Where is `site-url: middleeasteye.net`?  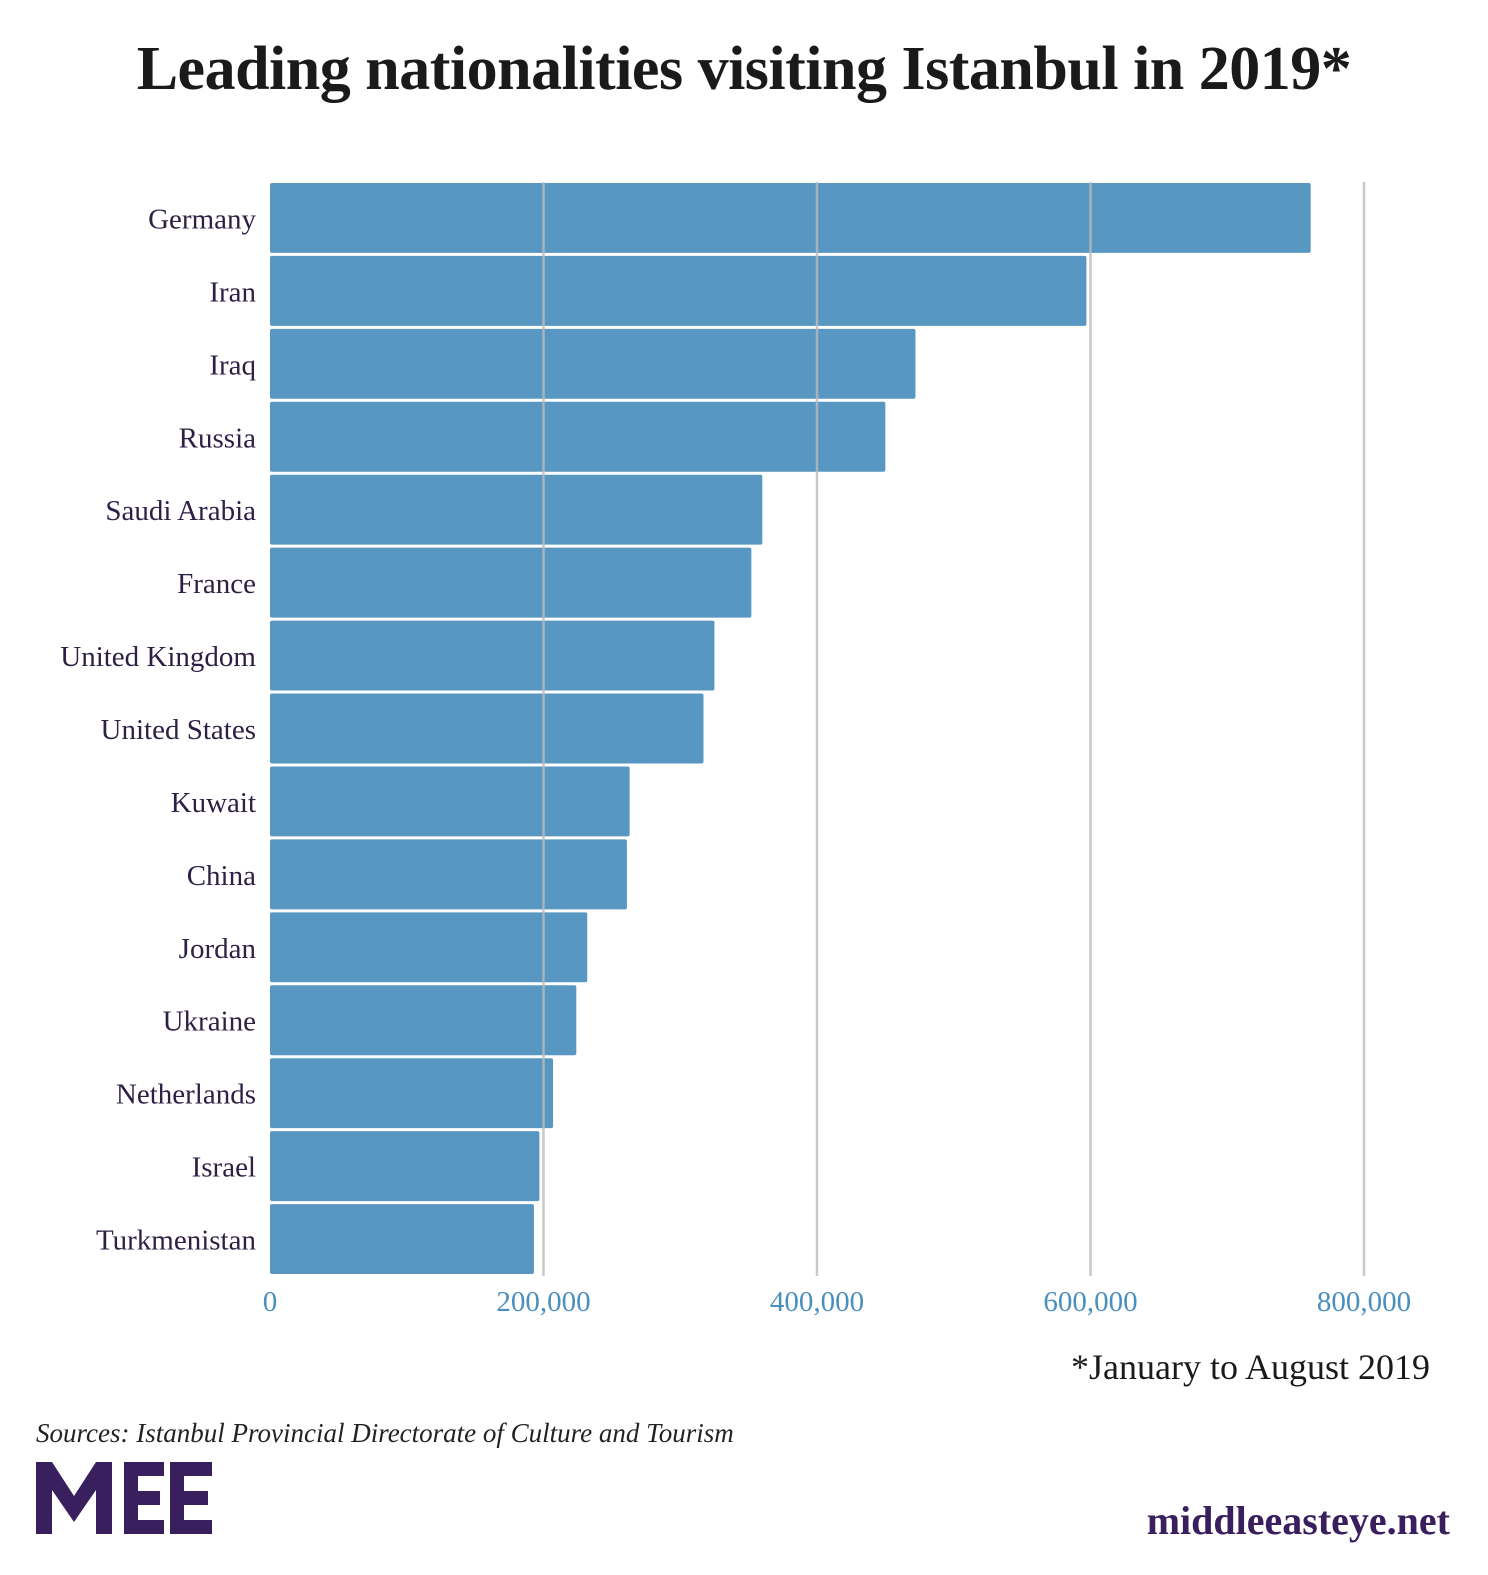 site-url: middleeasteye.net is located at coordinates (1298, 1520).